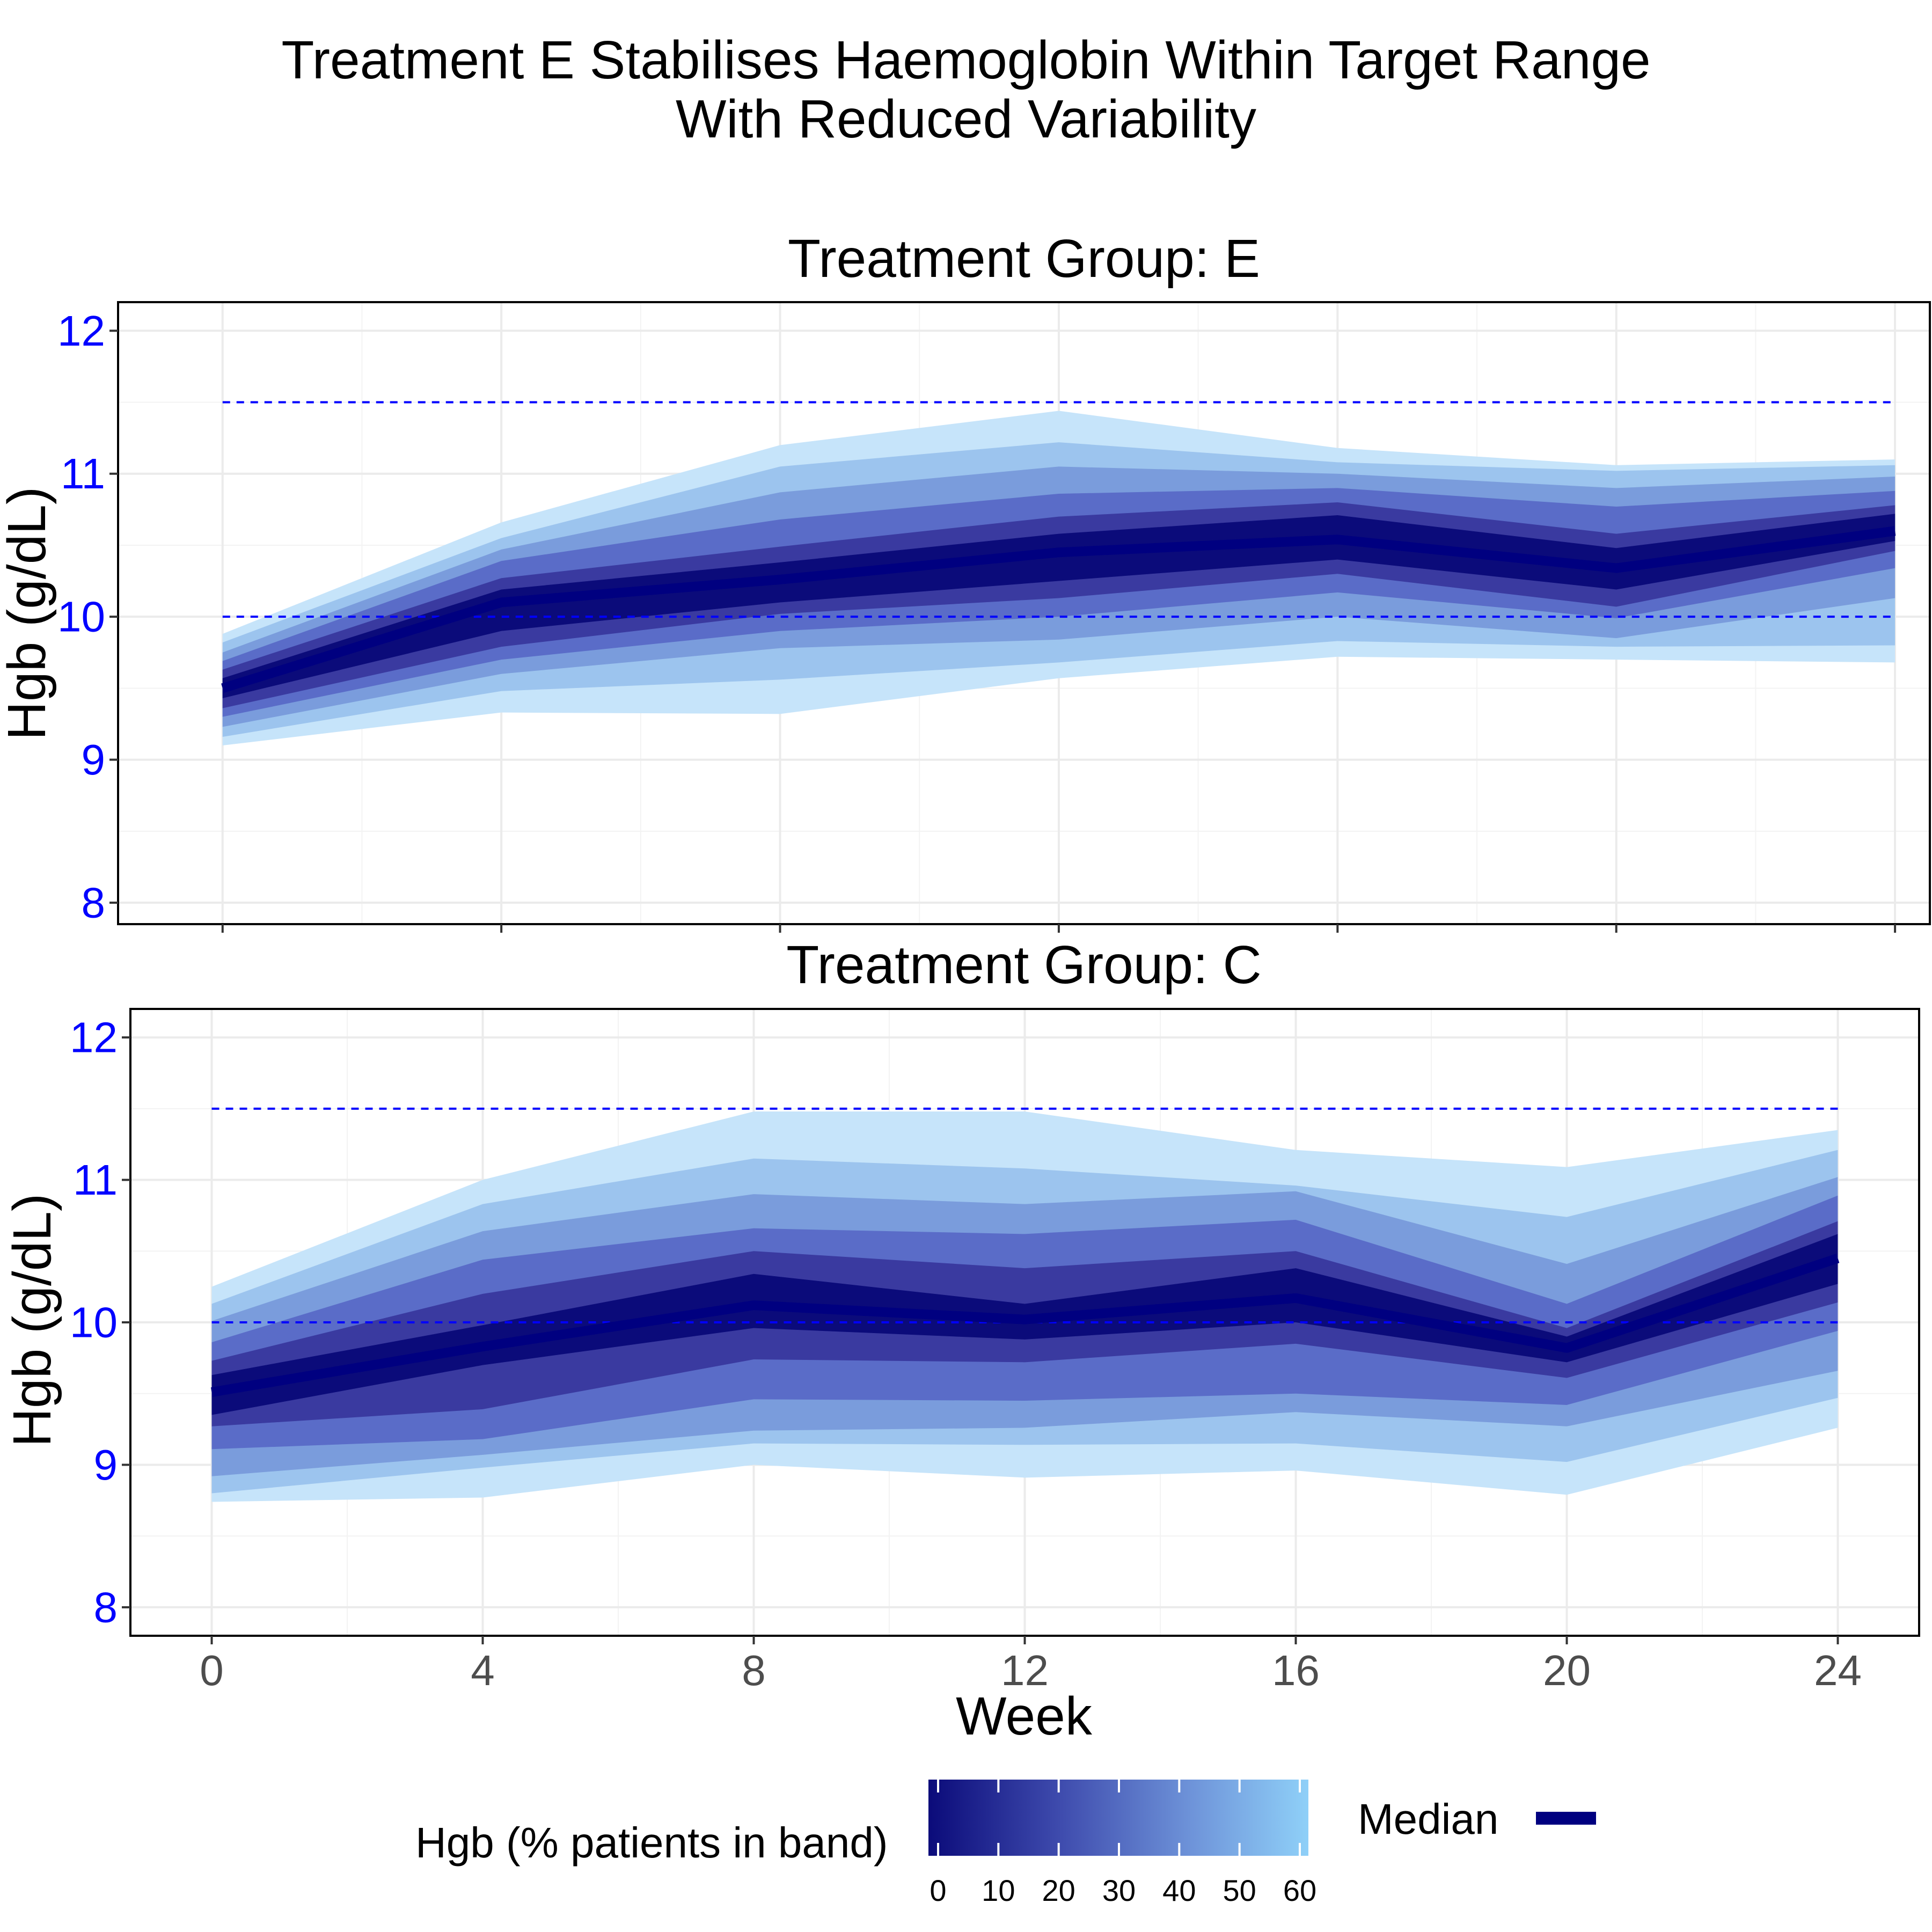 The image size is (1932, 1932). I want to click on legend-tick-label: 50, so click(1239, 1890).